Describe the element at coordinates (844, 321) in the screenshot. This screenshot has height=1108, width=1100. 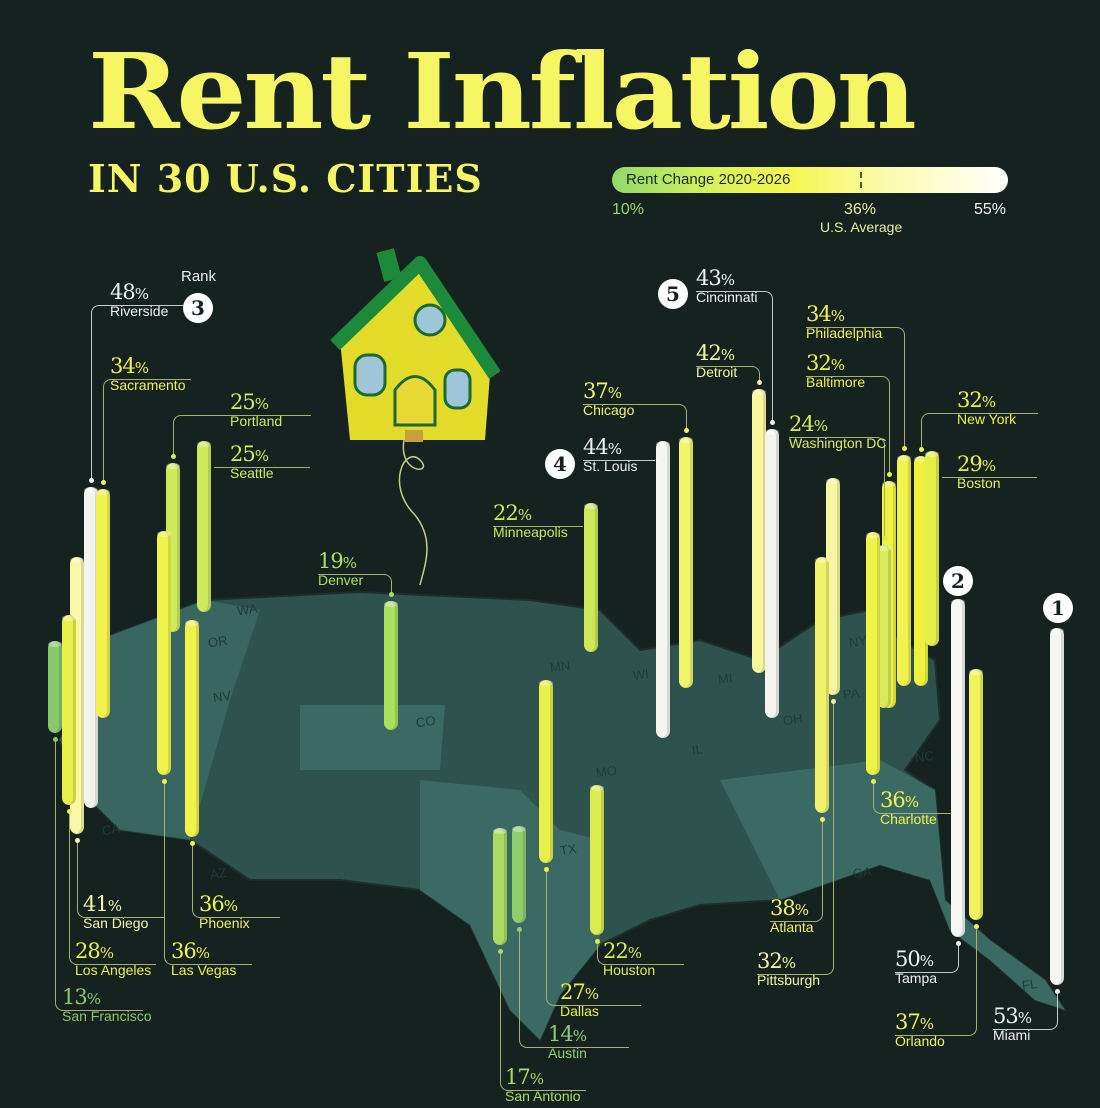
I see `city-label: 34% Philadelphia` at that location.